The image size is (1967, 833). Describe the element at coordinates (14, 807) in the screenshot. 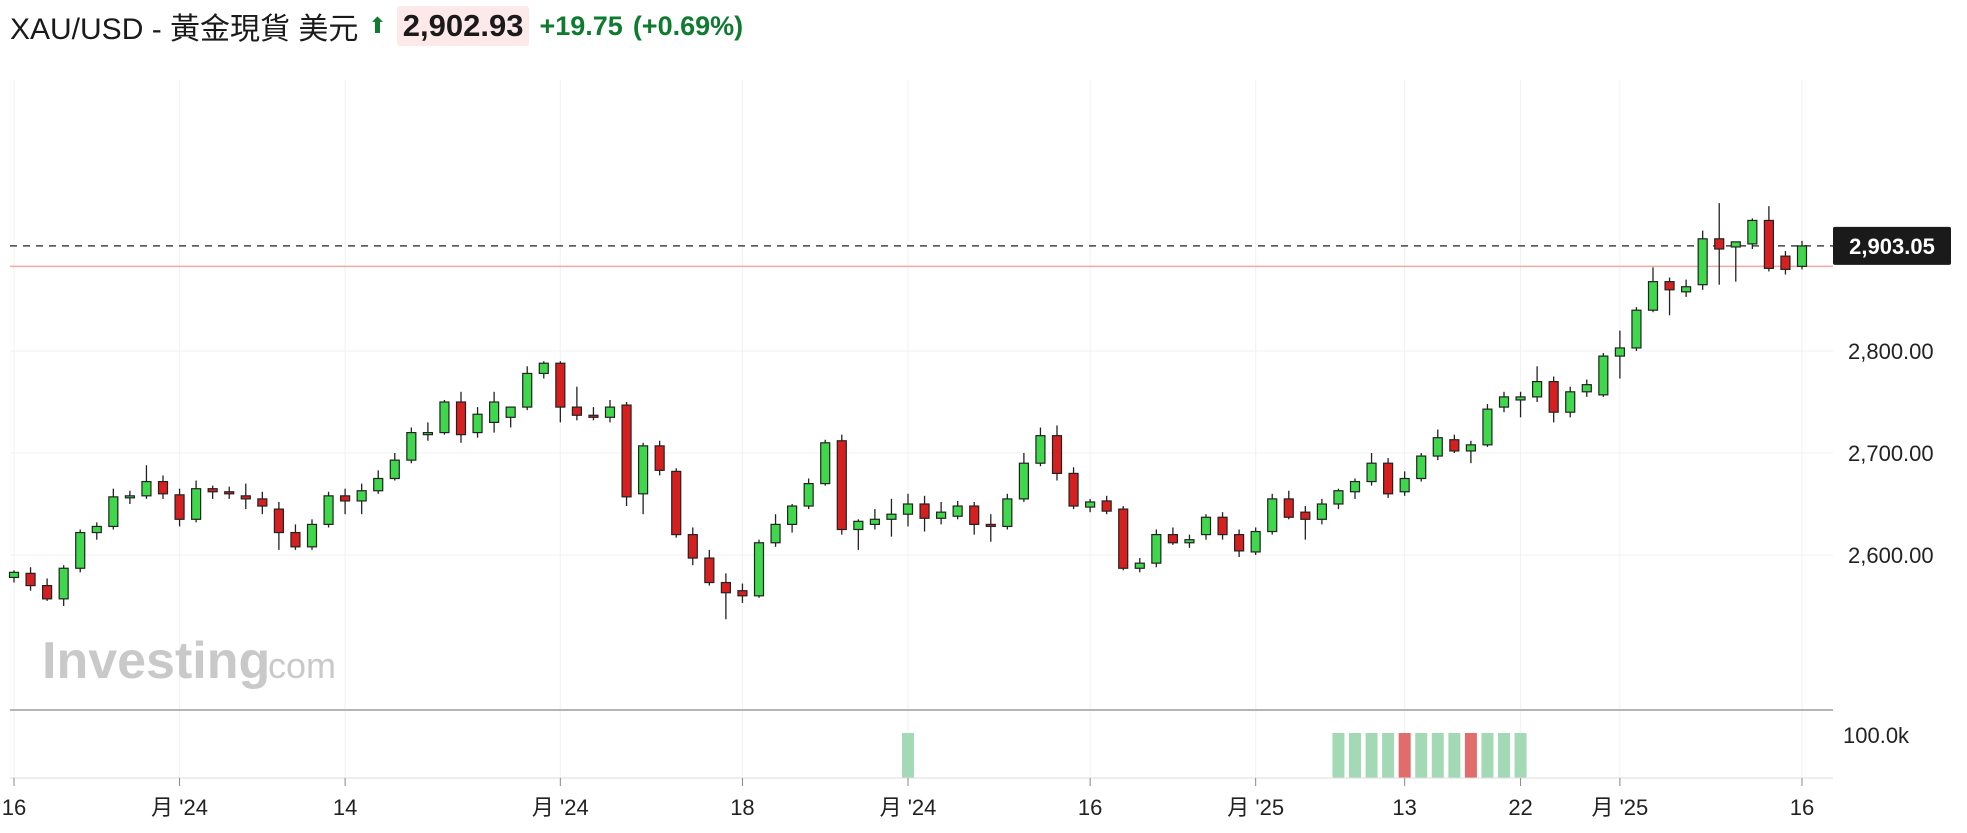

I see `time-tick-label: 16` at that location.